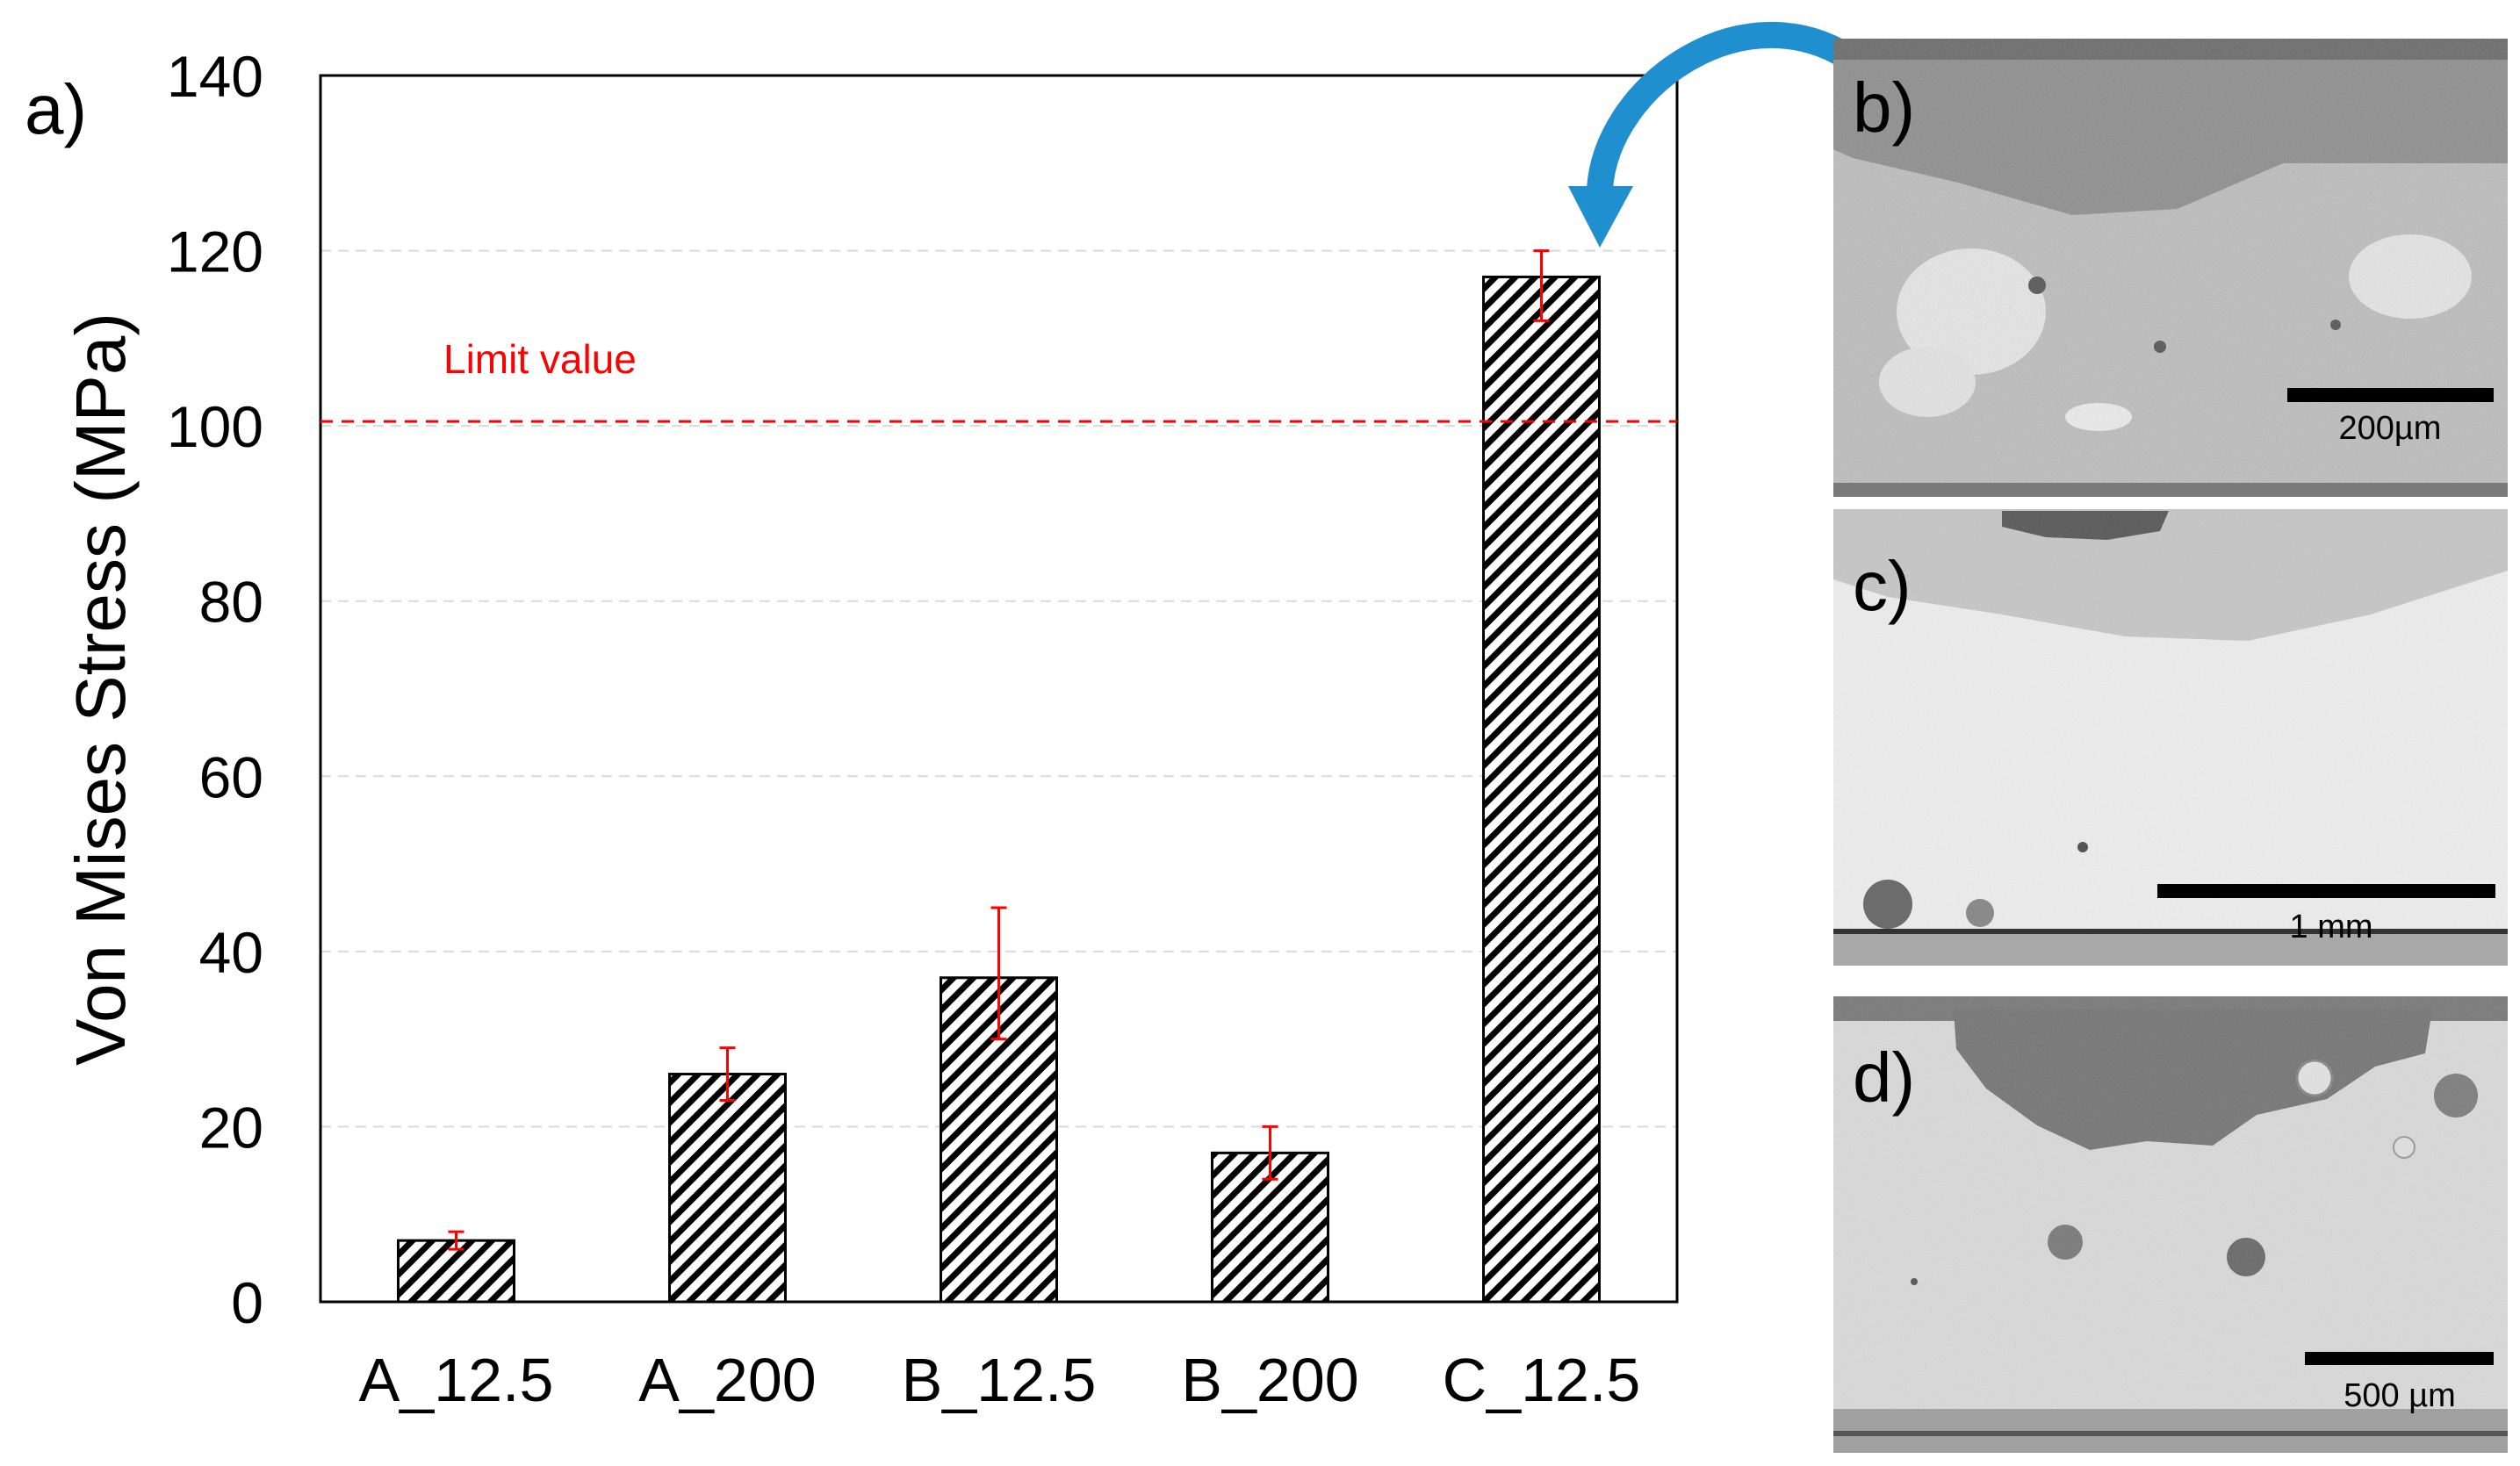 This screenshot has height=1466, width=2520. I want to click on x-tick-label: B_200, so click(1269, 1380).